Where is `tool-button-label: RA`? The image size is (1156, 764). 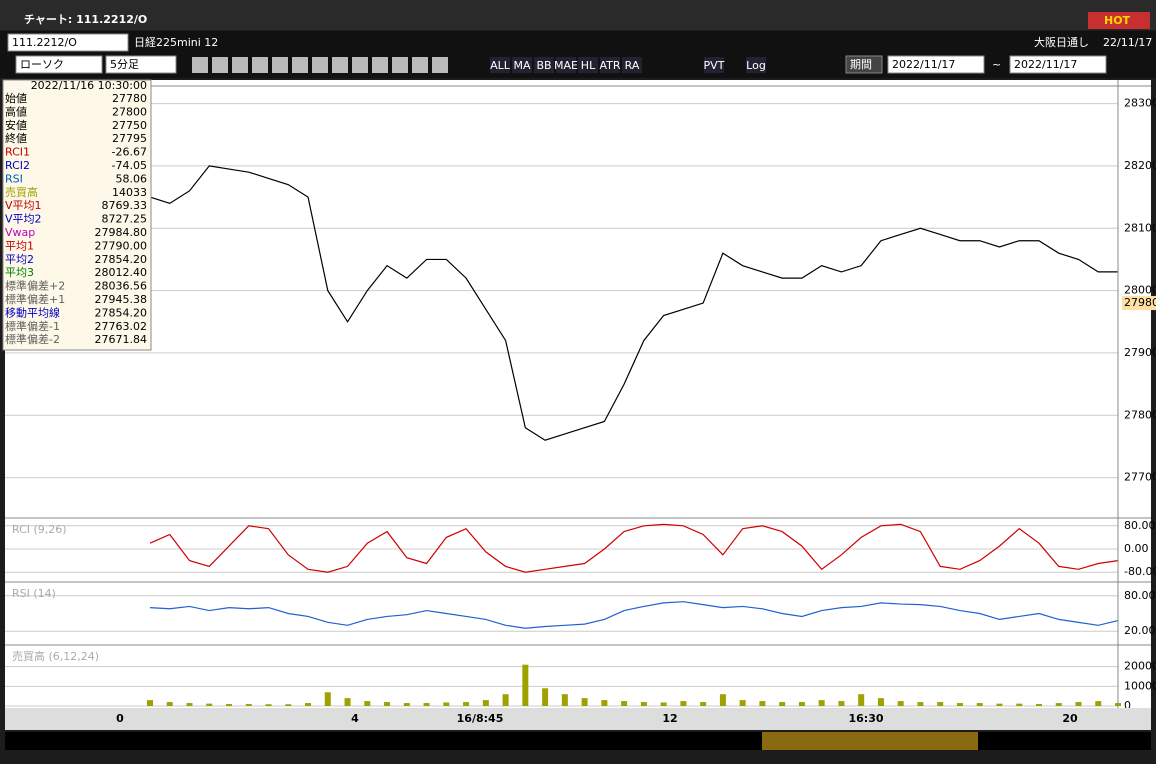
tool-button-label: RA is located at coordinates (632, 65).